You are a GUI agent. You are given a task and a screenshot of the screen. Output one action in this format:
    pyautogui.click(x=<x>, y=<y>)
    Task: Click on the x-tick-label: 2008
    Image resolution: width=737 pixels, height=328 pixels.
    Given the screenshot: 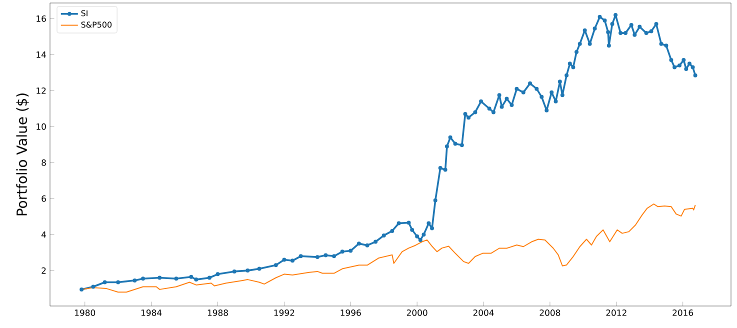 What is the action you would take?
    pyautogui.click(x=550, y=313)
    